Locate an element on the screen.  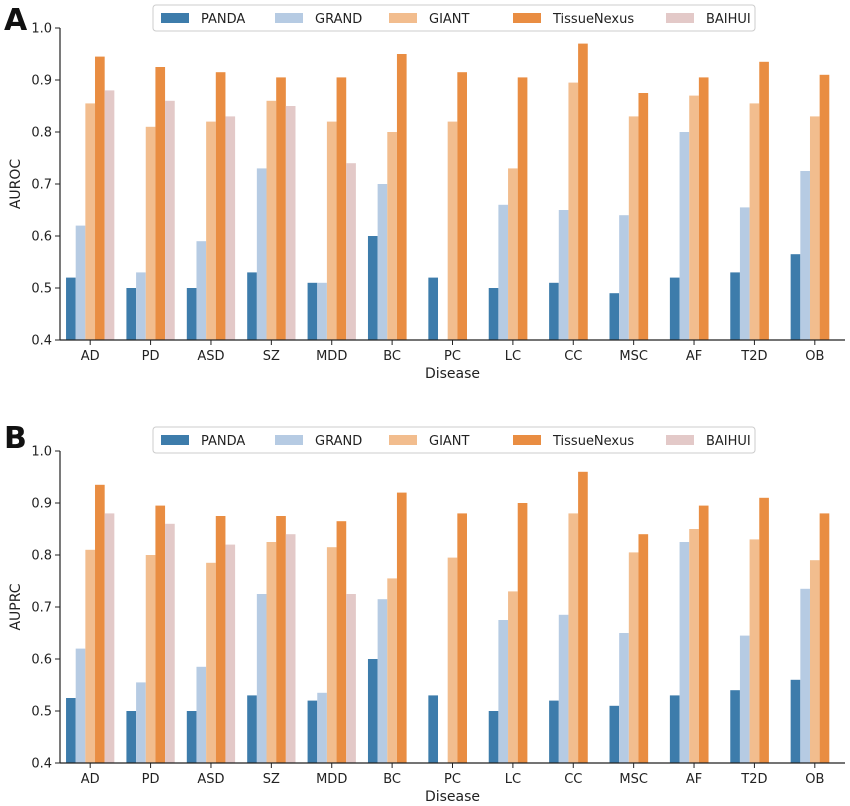
bar-panda-mdd is located at coordinates (312, 311).